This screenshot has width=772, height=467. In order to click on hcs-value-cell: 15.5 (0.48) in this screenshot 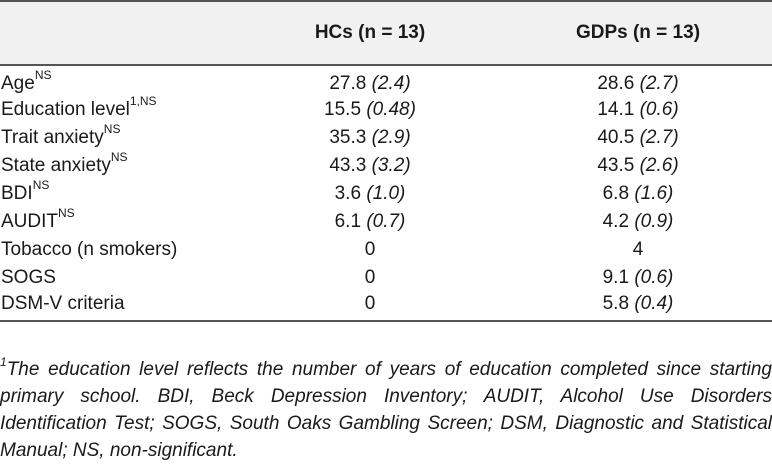, I will do `click(370, 110)`.